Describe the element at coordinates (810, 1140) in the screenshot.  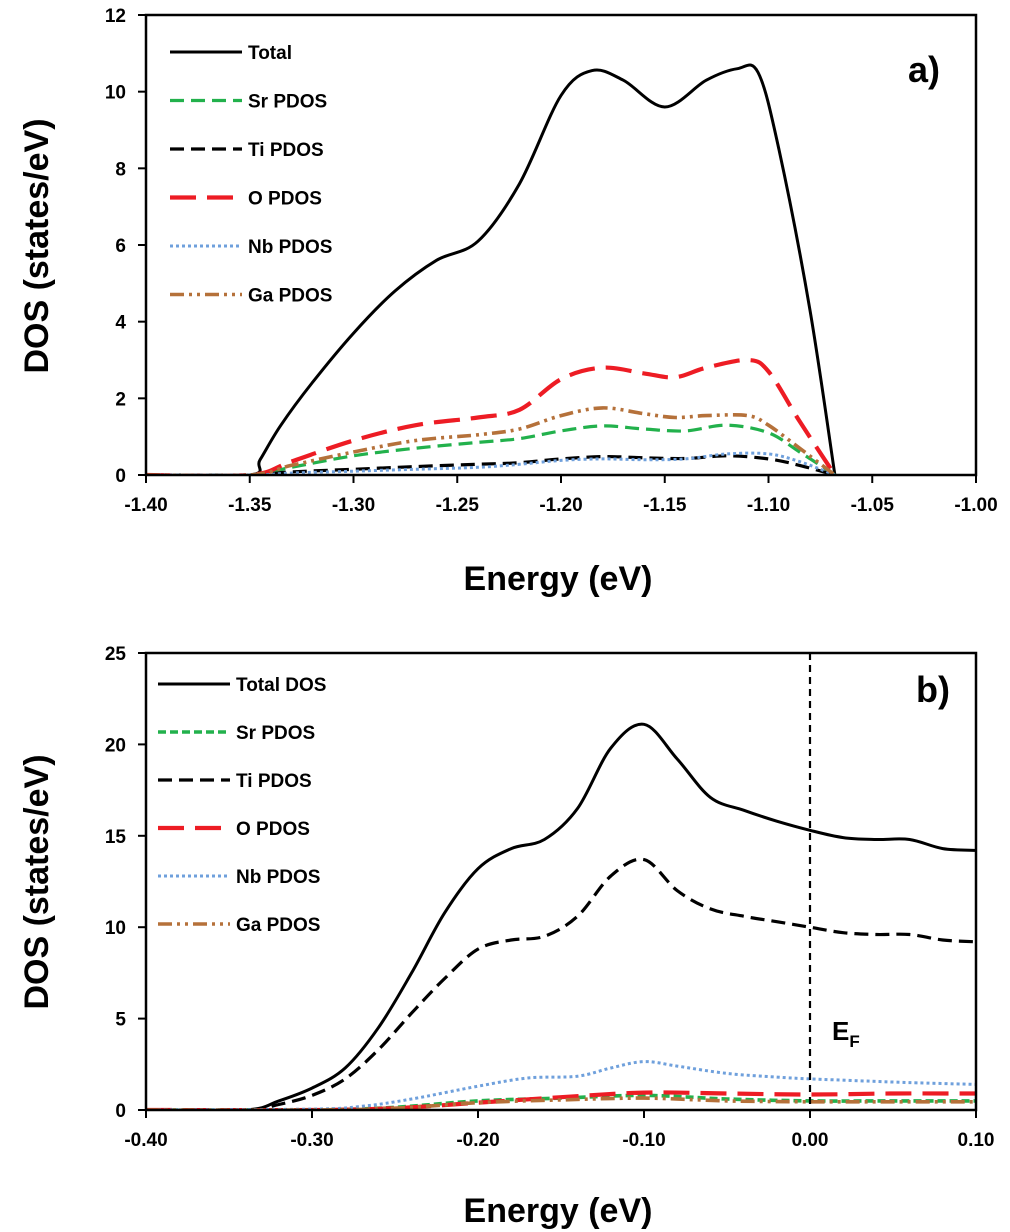
I see `x-tick-label: 0.00` at that location.